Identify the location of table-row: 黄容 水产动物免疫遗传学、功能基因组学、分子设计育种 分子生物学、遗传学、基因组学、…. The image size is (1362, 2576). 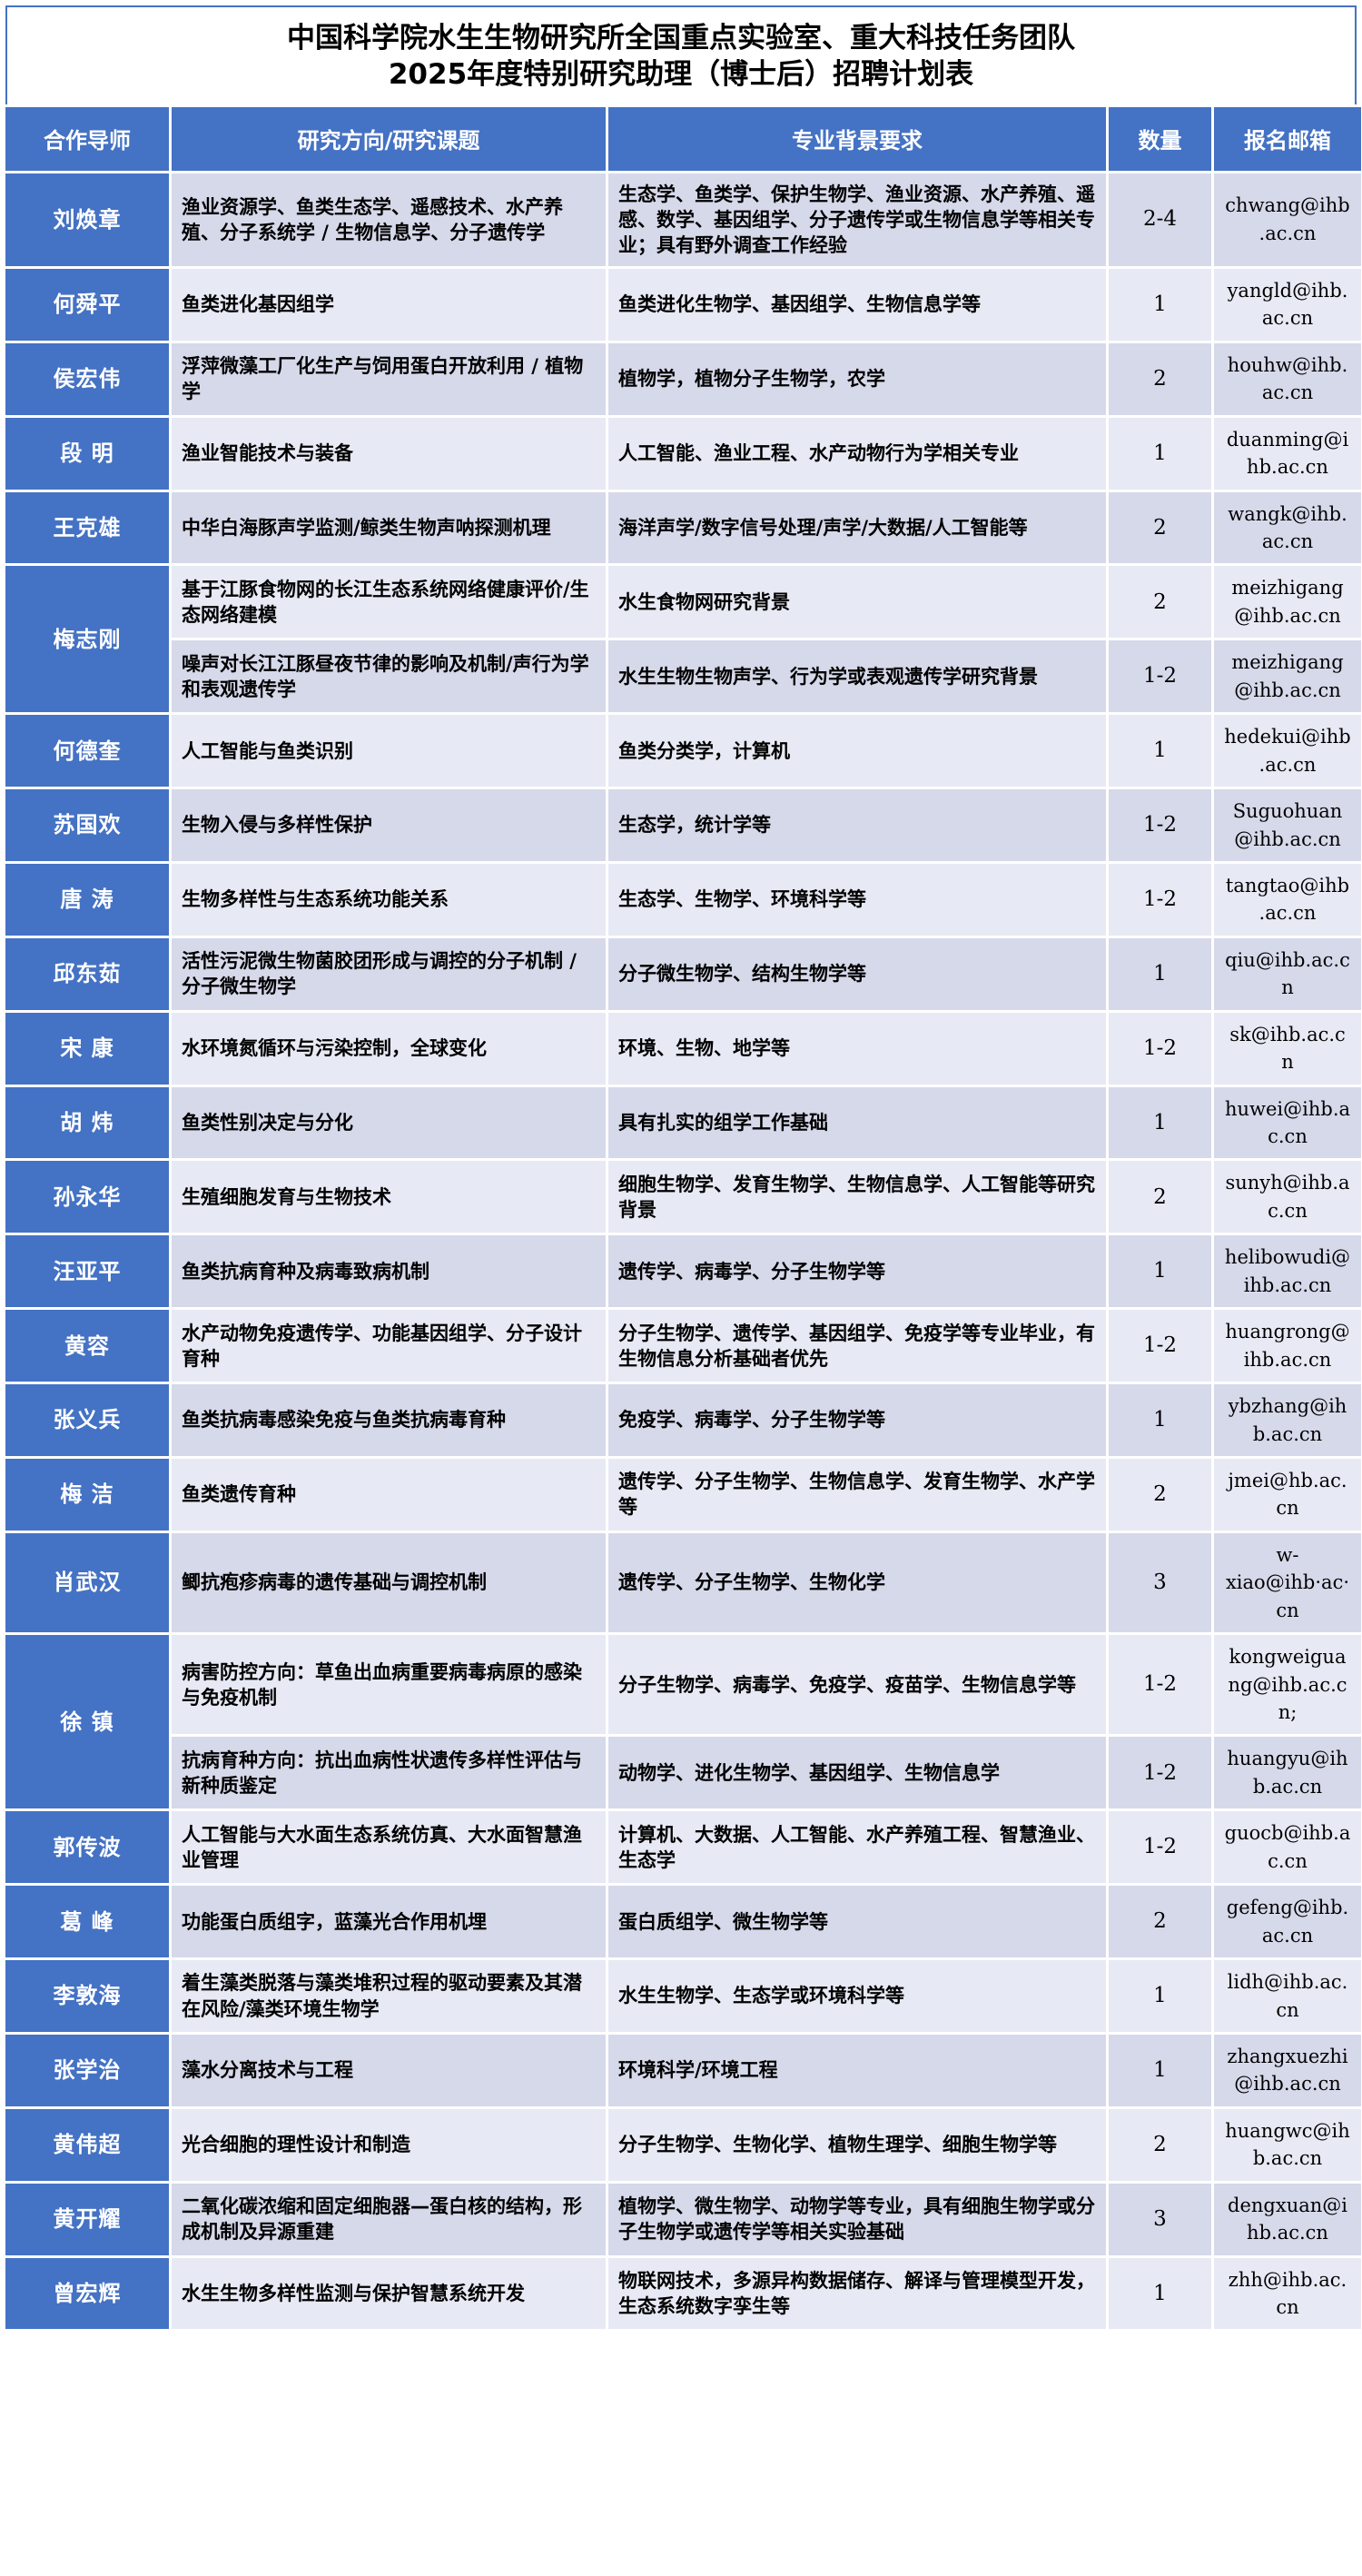
(683, 1346).